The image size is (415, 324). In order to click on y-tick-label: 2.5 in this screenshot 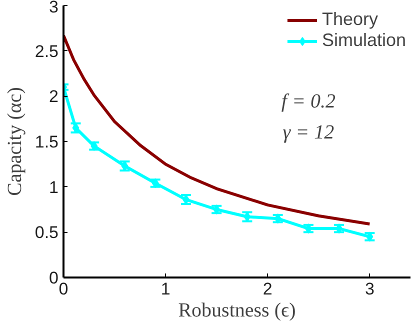, I will do `click(46, 51)`.